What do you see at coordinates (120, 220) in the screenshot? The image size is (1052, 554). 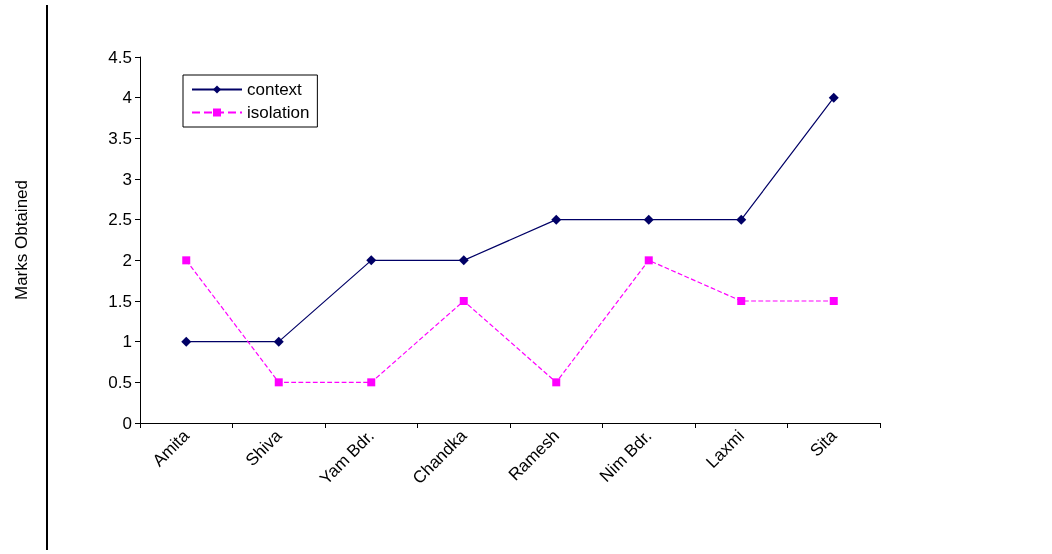 I see `y-tick-label: 2.5` at bounding box center [120, 220].